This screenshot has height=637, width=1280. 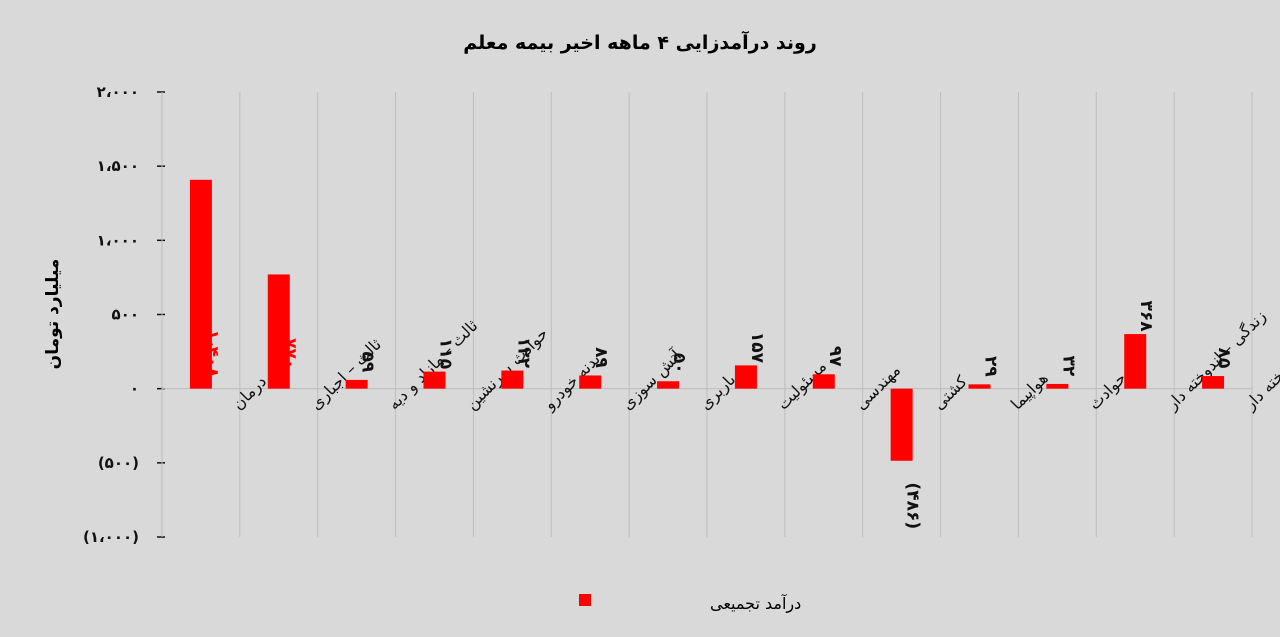 What do you see at coordinates (950, 392) in the screenshot?
I see `category-label: کشتی` at bounding box center [950, 392].